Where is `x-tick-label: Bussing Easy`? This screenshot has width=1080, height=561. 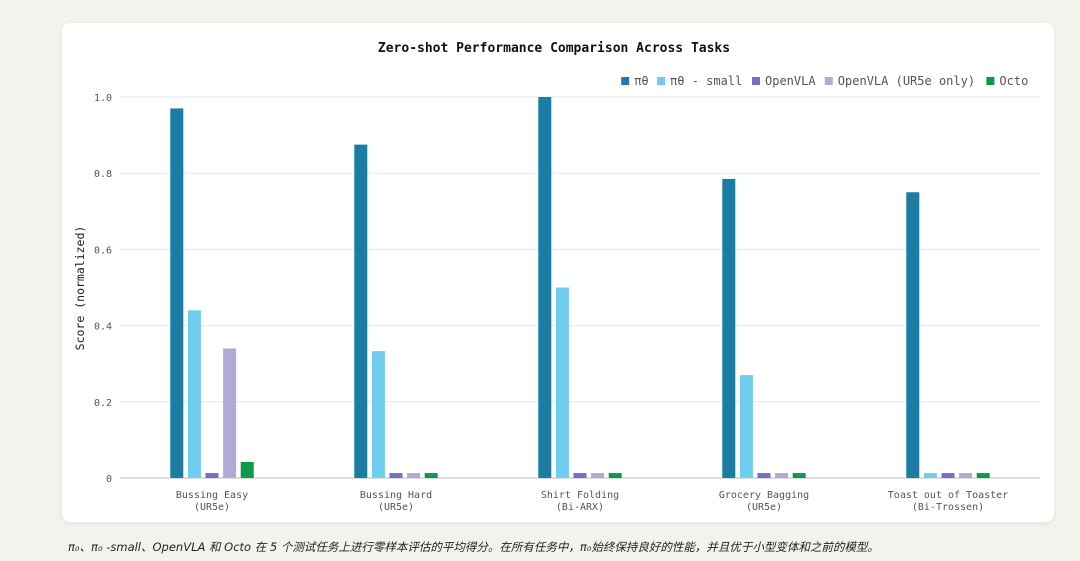
x-tick-label: Bussing Easy is located at coordinates (212, 495).